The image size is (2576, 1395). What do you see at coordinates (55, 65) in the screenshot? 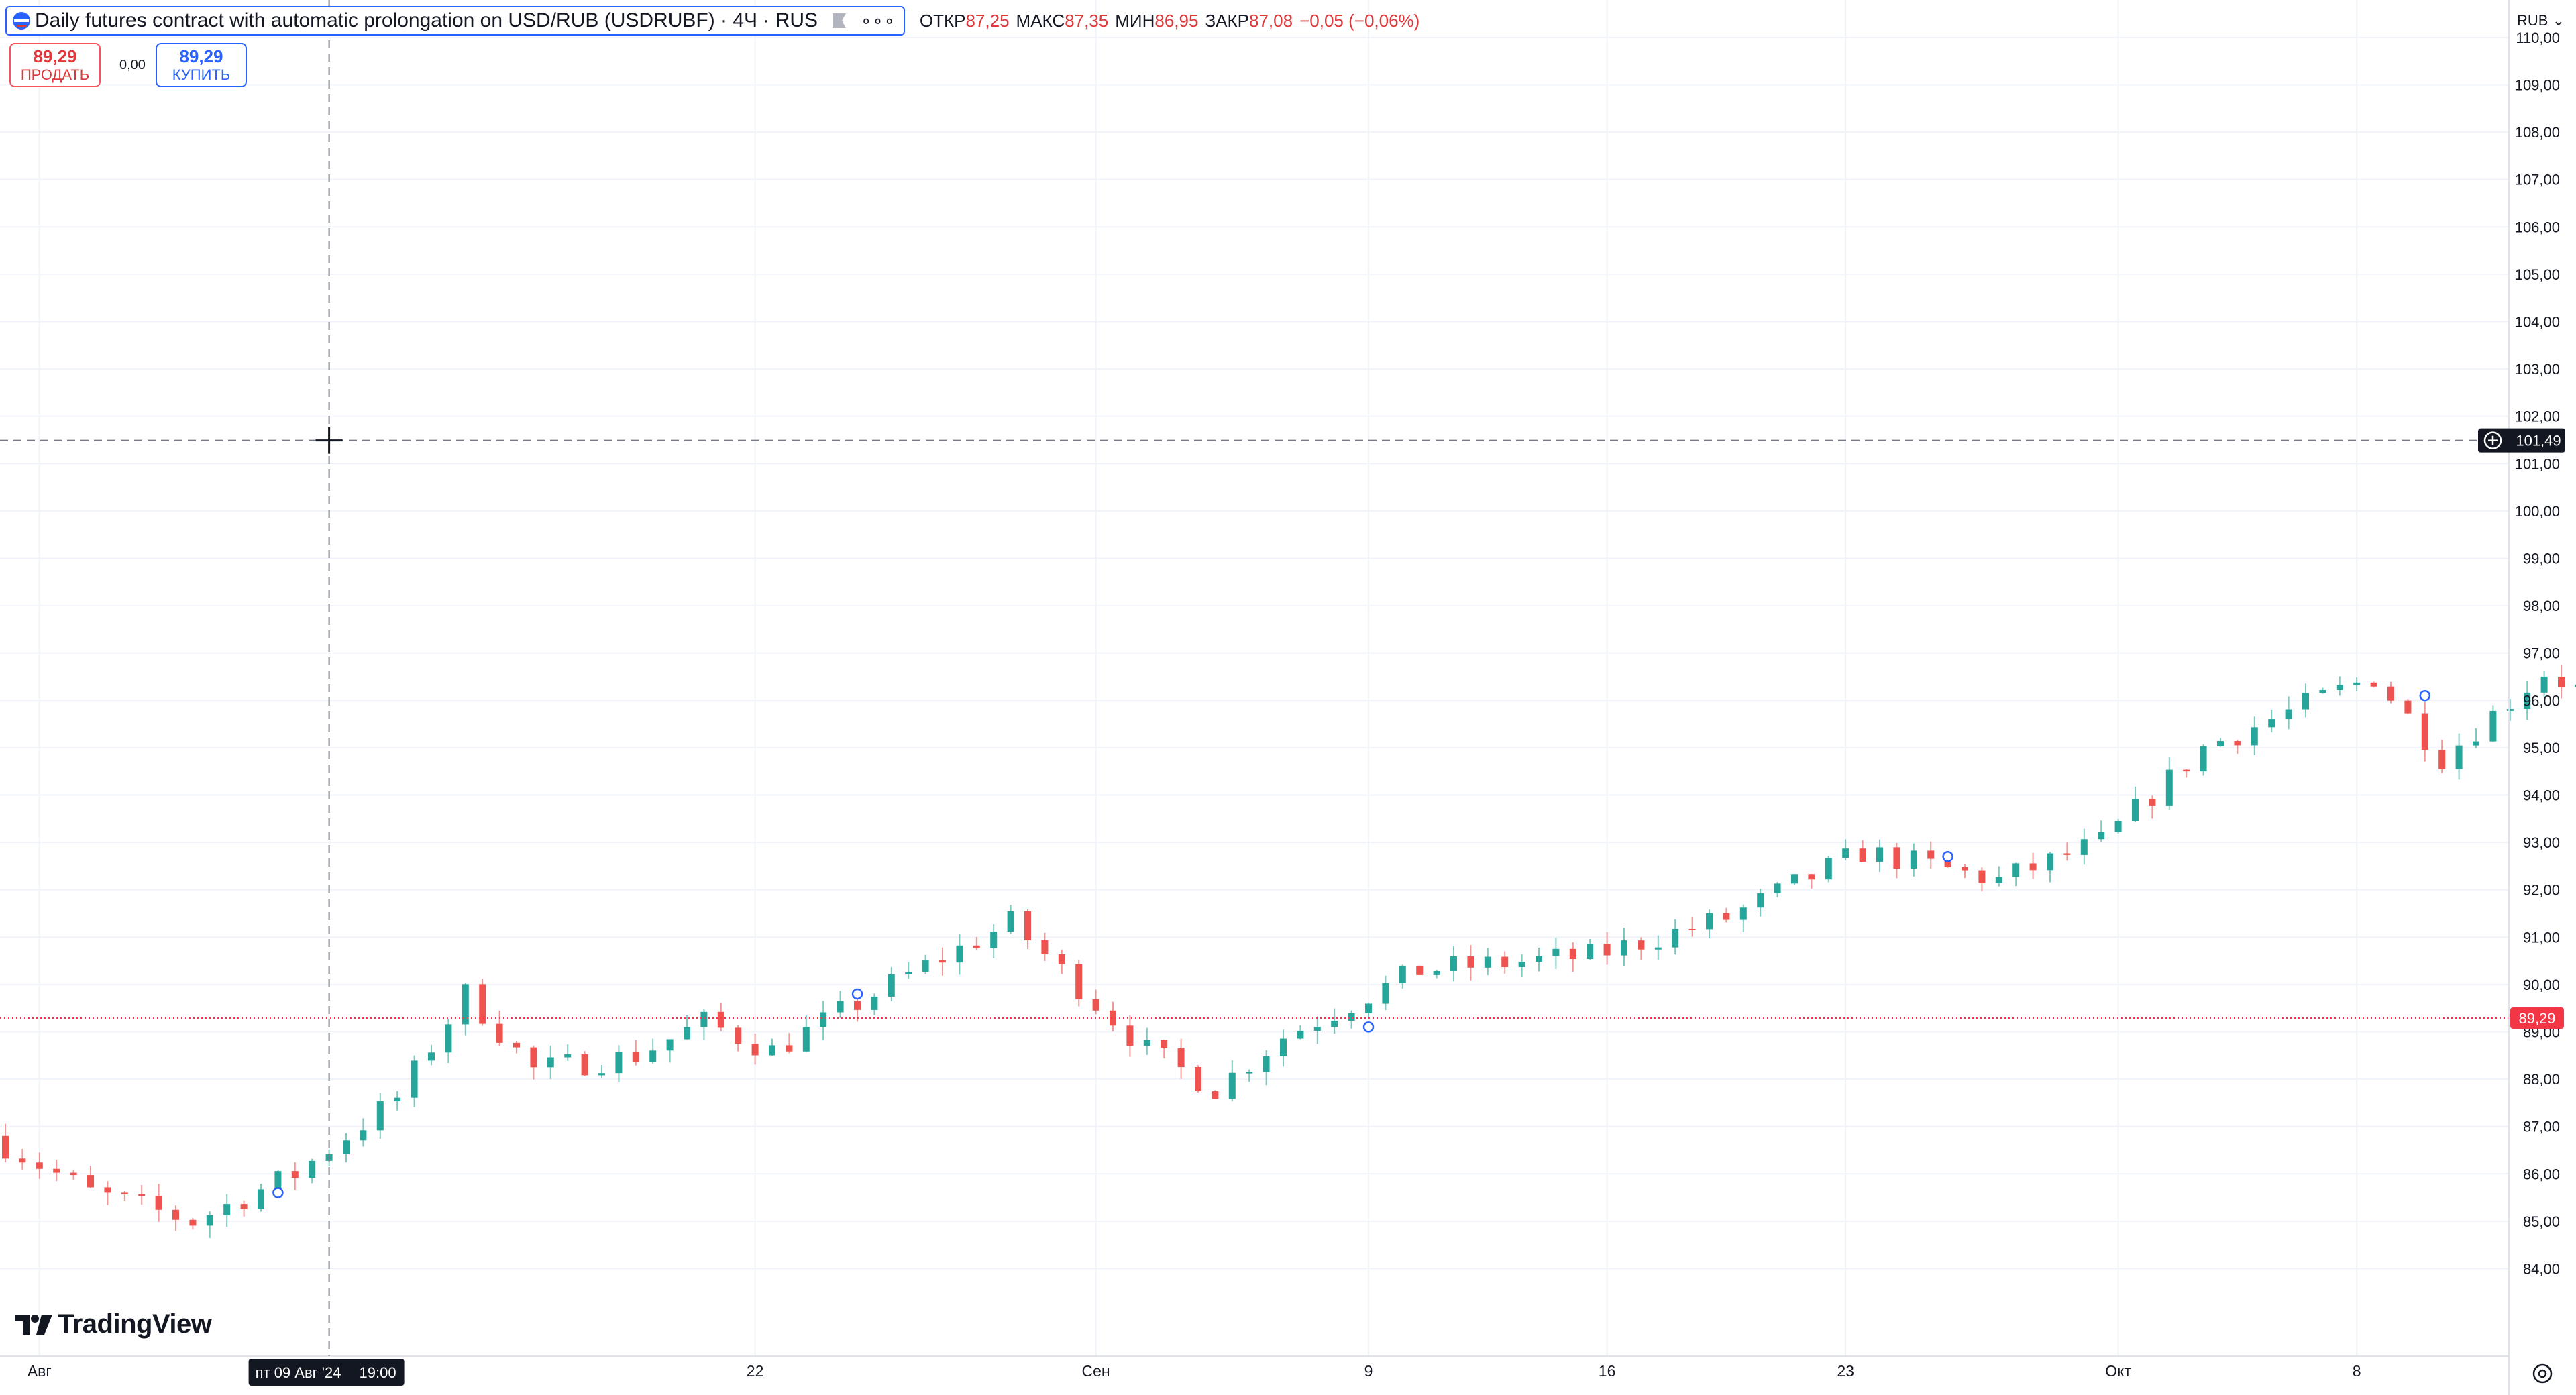
I see `sell-button: 89,29 ПРОДАТЬ` at bounding box center [55, 65].